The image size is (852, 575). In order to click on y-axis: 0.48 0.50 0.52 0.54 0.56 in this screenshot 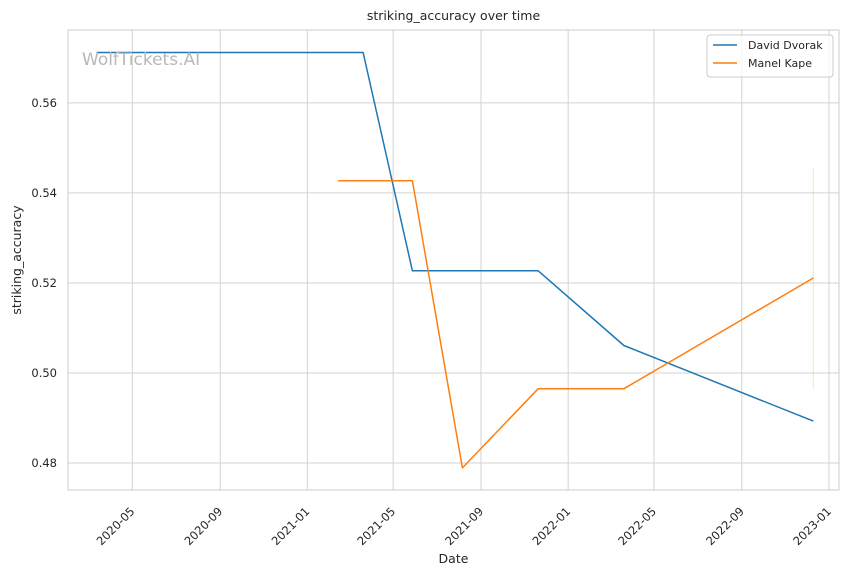, I will do `click(44, 283)`.